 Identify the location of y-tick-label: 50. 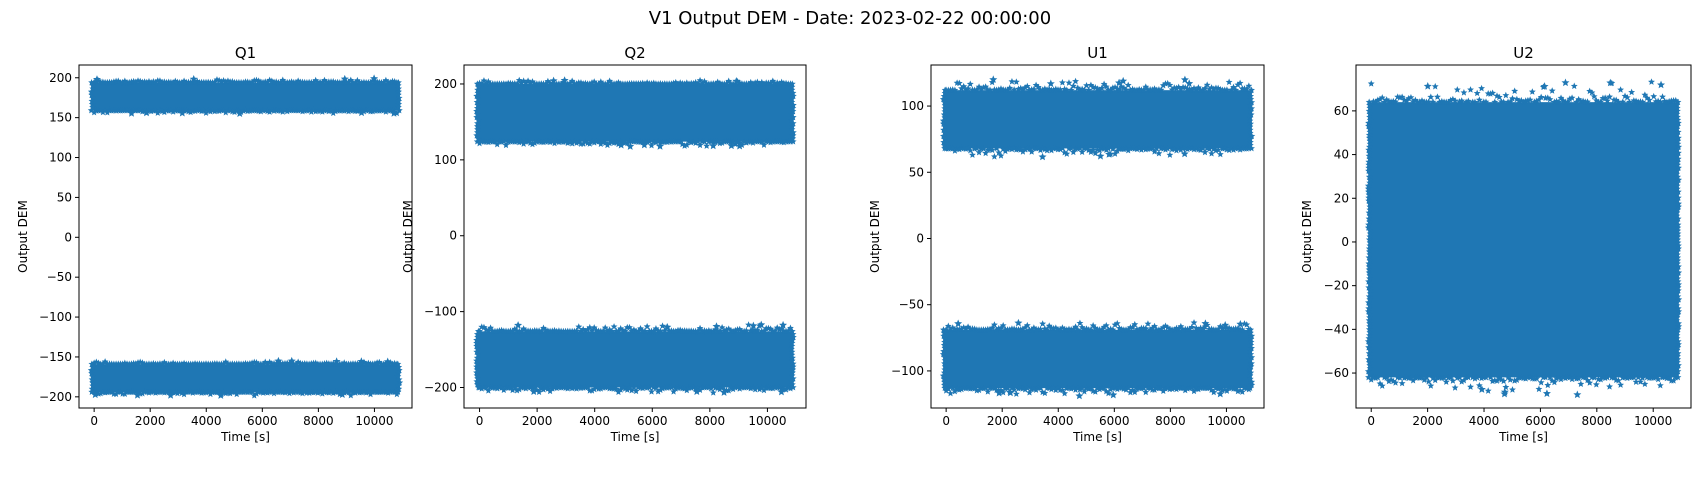
(916, 172).